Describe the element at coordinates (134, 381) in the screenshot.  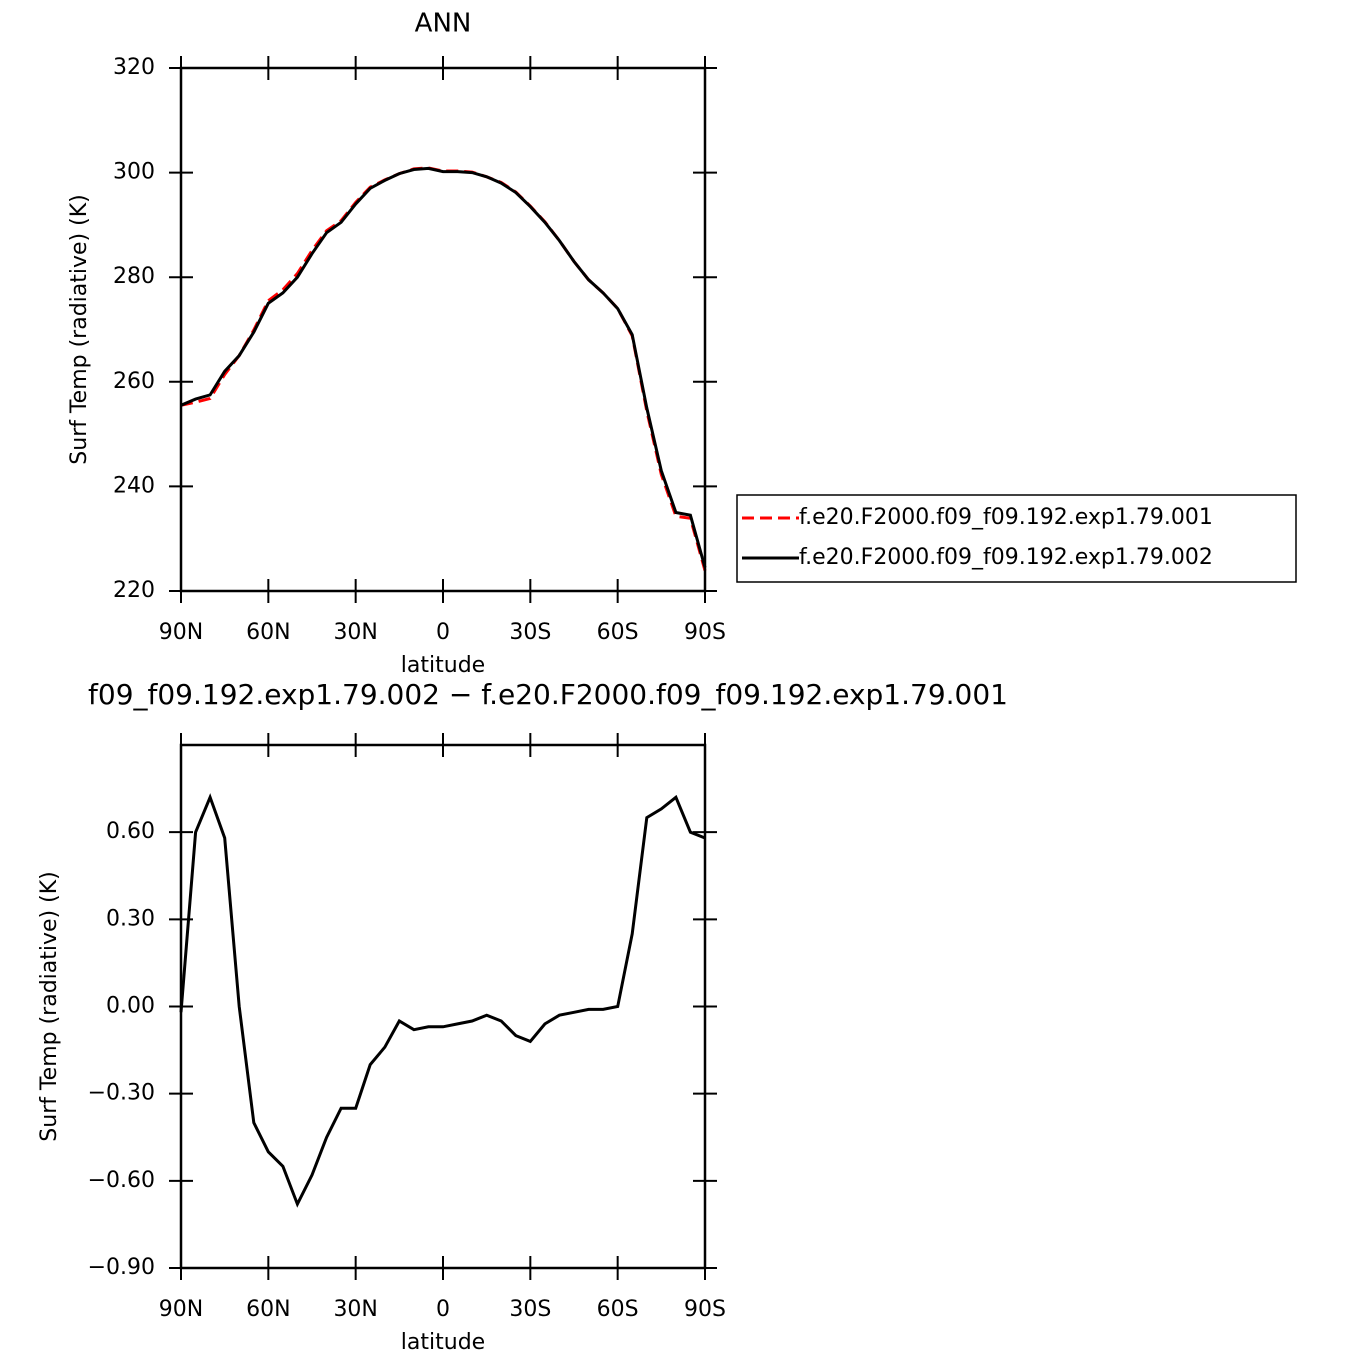
I see `y-tick-label: 260` at that location.